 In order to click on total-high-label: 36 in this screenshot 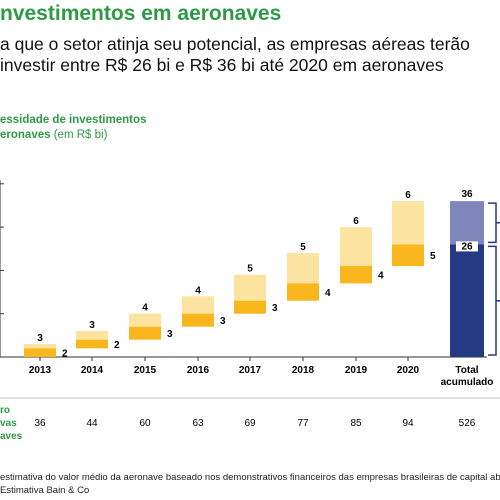, I will do `click(467, 194)`.